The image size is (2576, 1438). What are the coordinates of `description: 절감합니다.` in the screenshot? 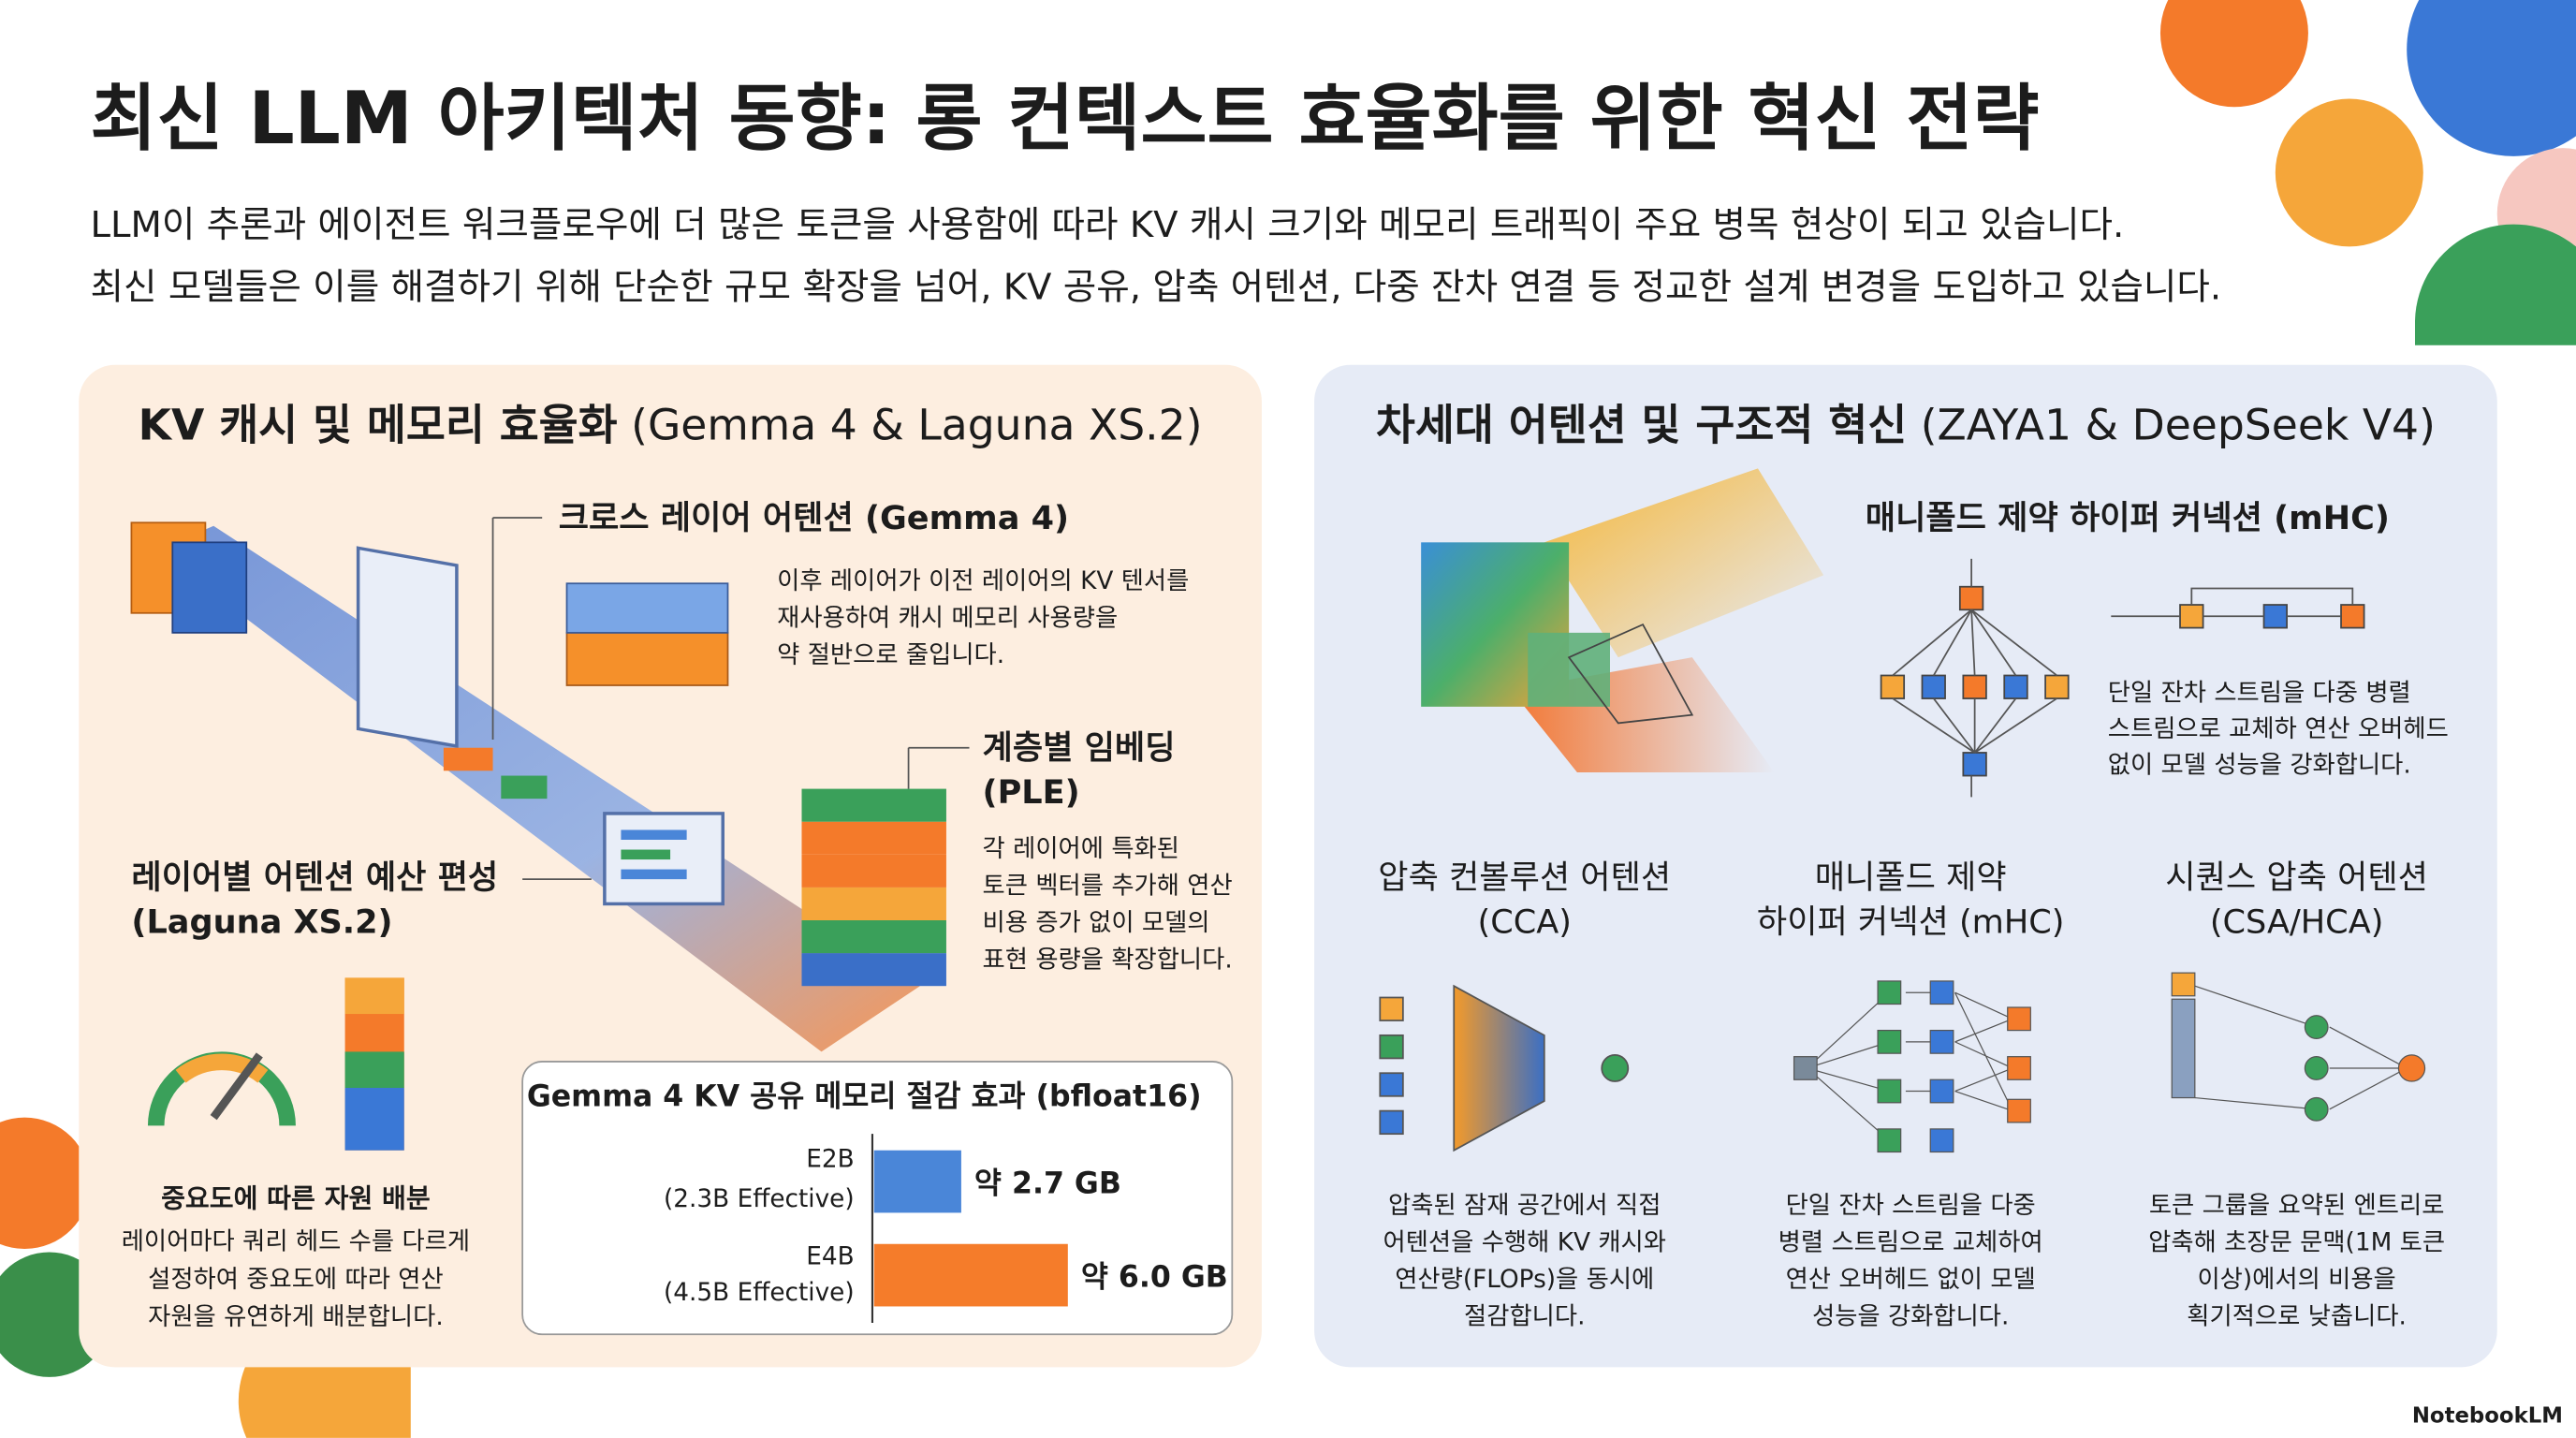 It's located at (1524, 1316).